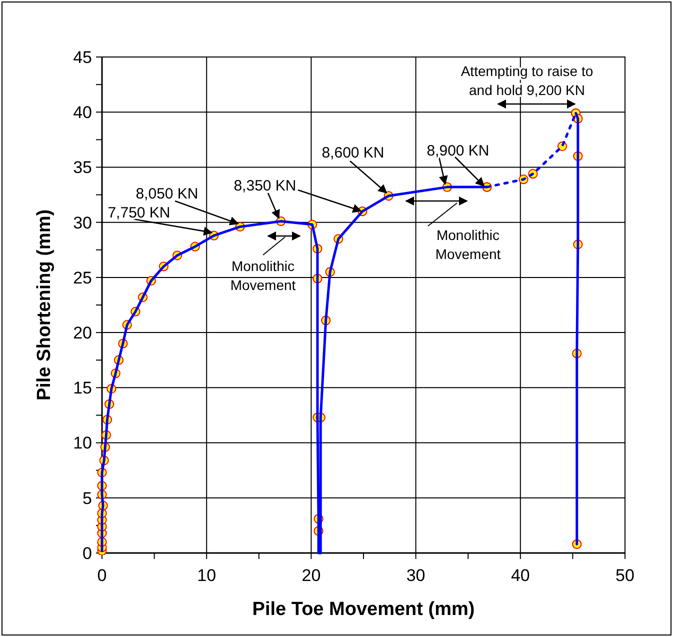  What do you see at coordinates (87, 498) in the screenshot?
I see `y-tick-label: 5` at bounding box center [87, 498].